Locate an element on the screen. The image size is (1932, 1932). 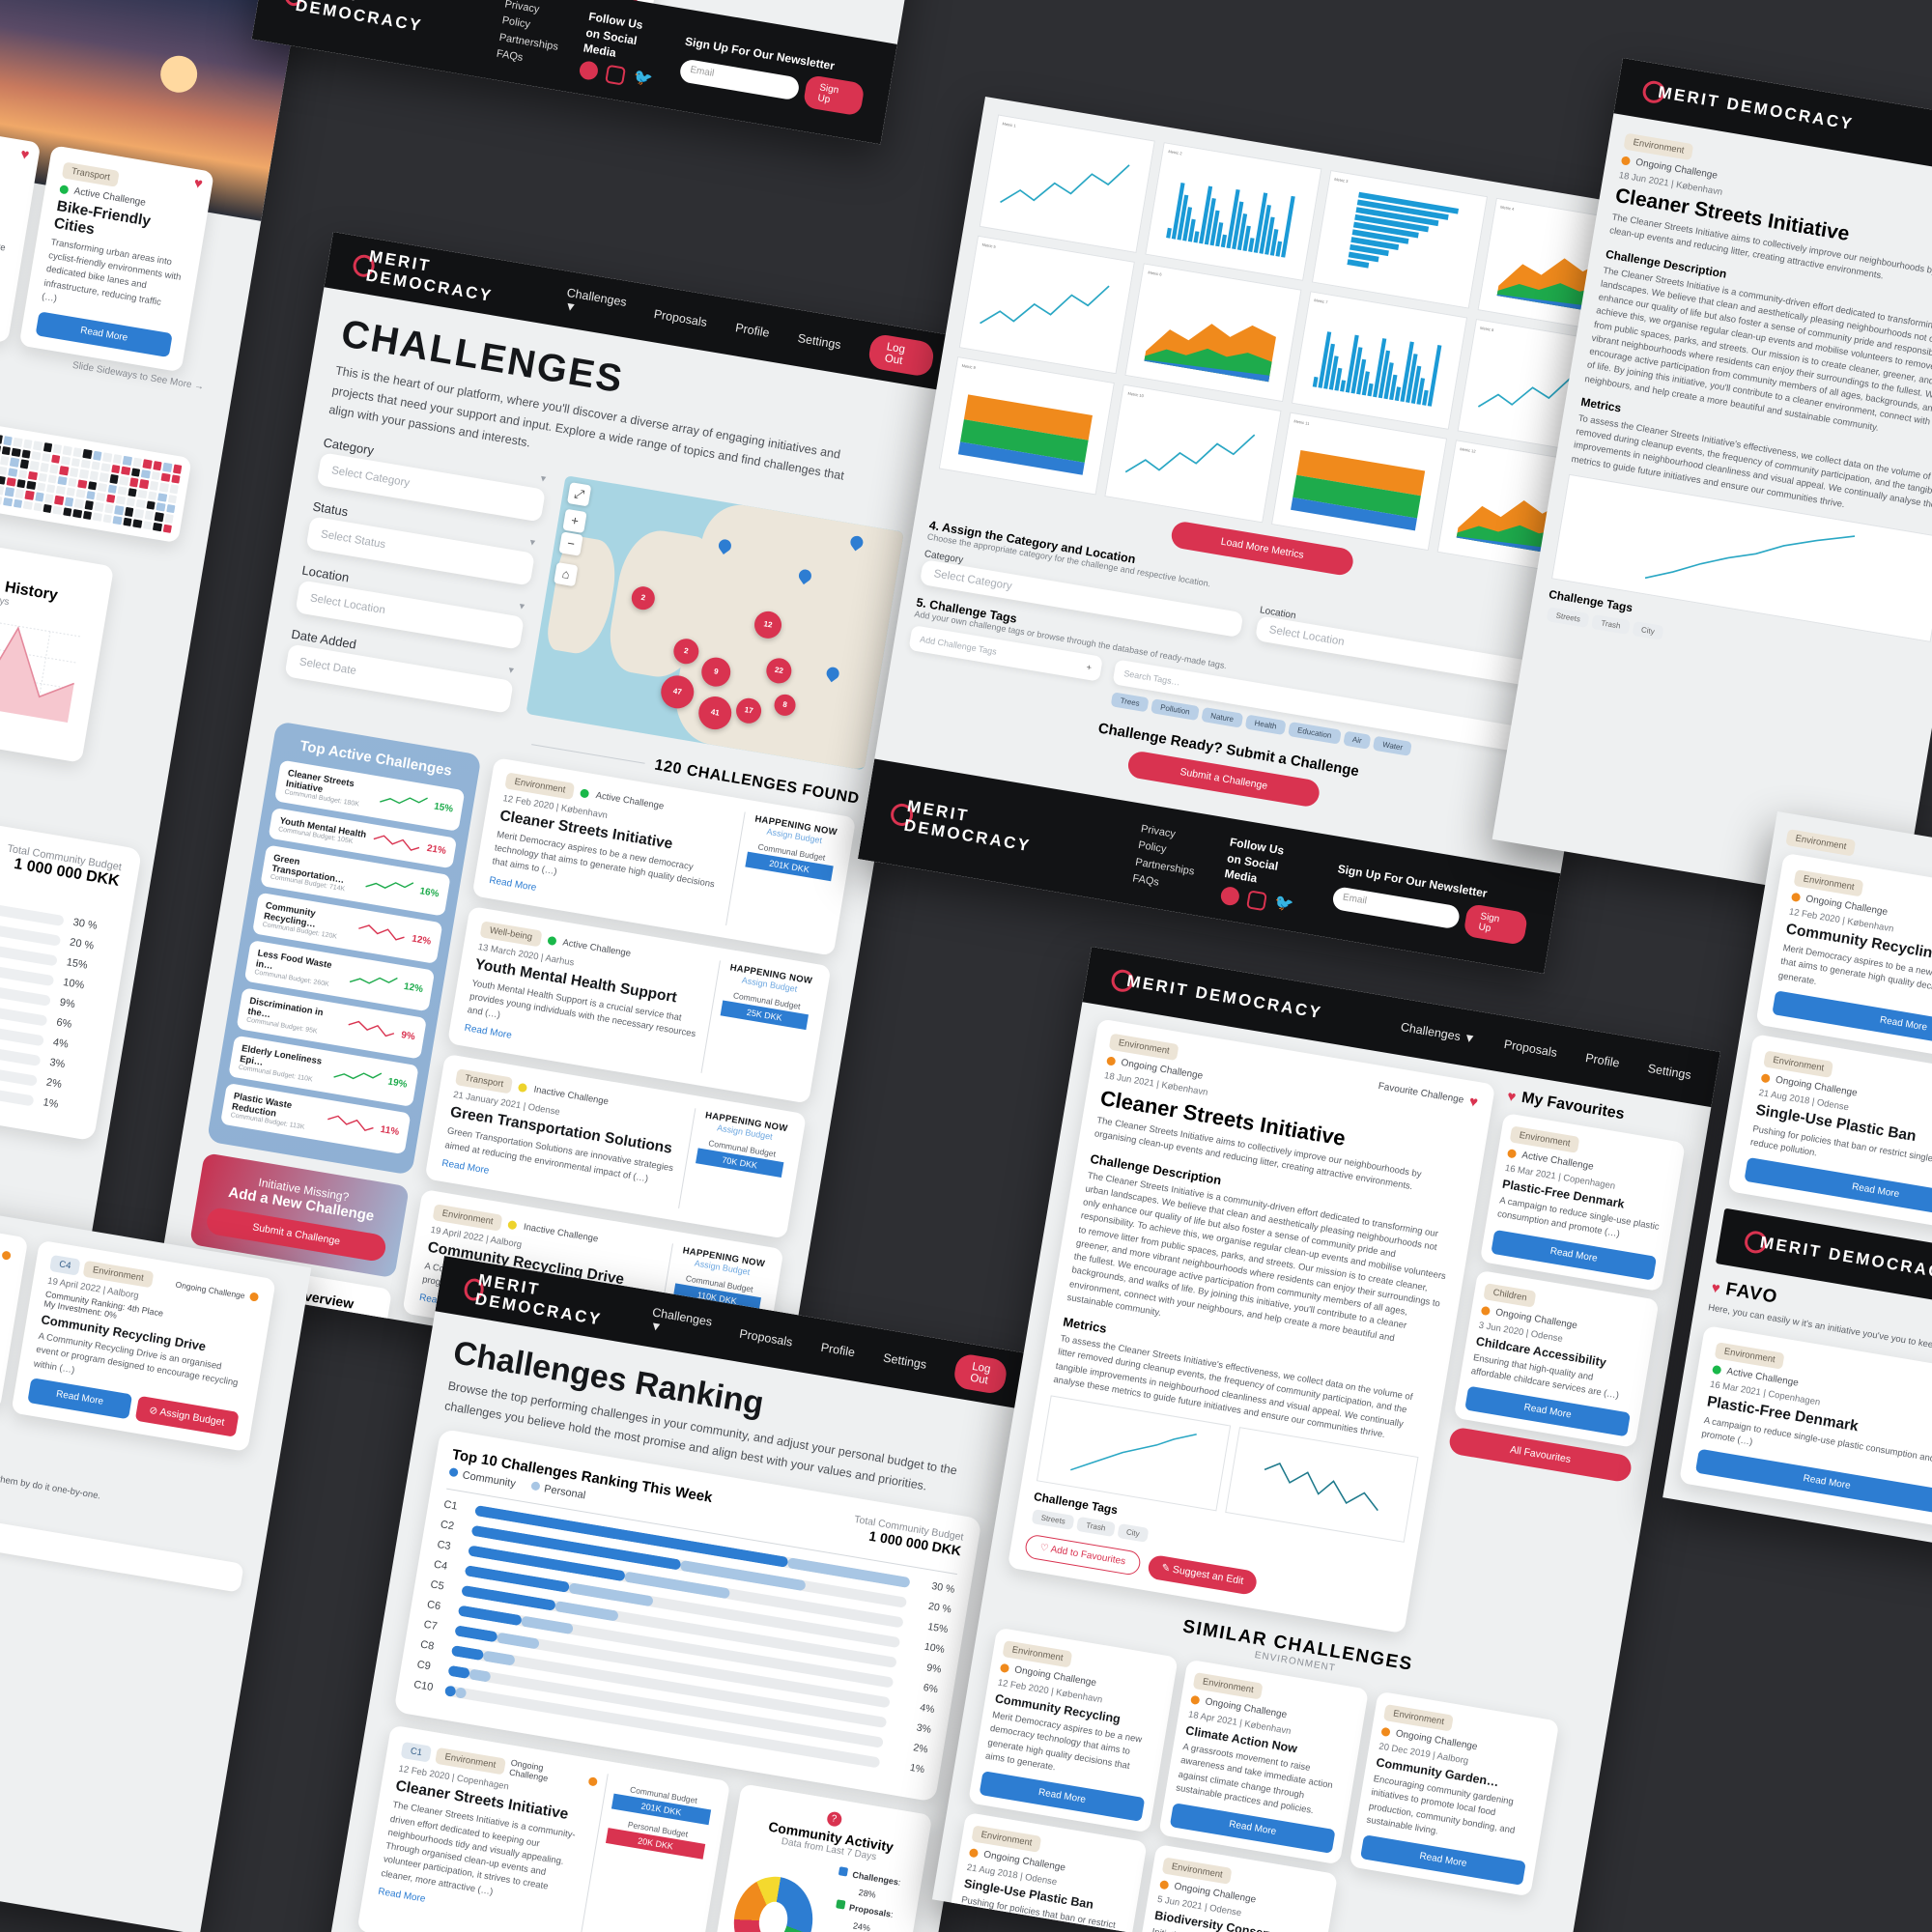
tag-chip: Health is located at coordinates (1265, 725).